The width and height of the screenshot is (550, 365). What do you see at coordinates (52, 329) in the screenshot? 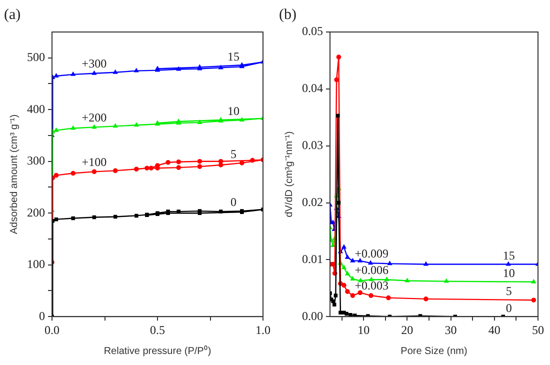
I see `x-tick-label: 0.0` at bounding box center [52, 329].